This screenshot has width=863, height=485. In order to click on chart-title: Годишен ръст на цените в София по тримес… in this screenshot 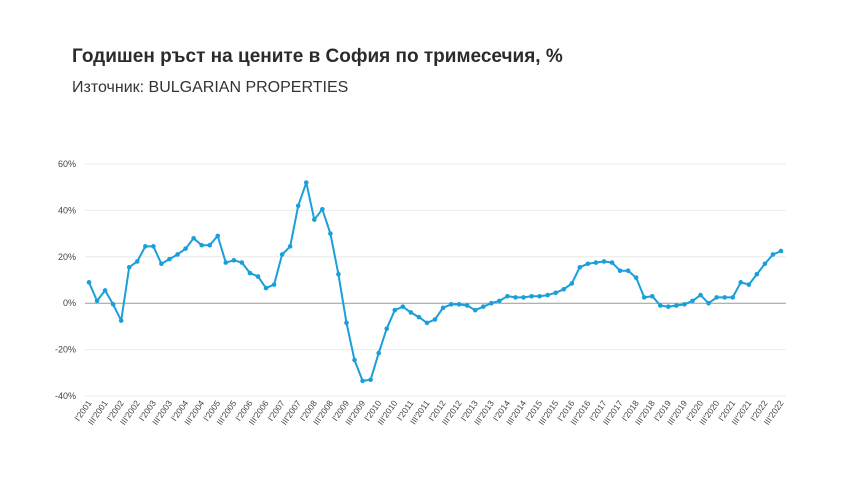, I will do `click(317, 56)`.